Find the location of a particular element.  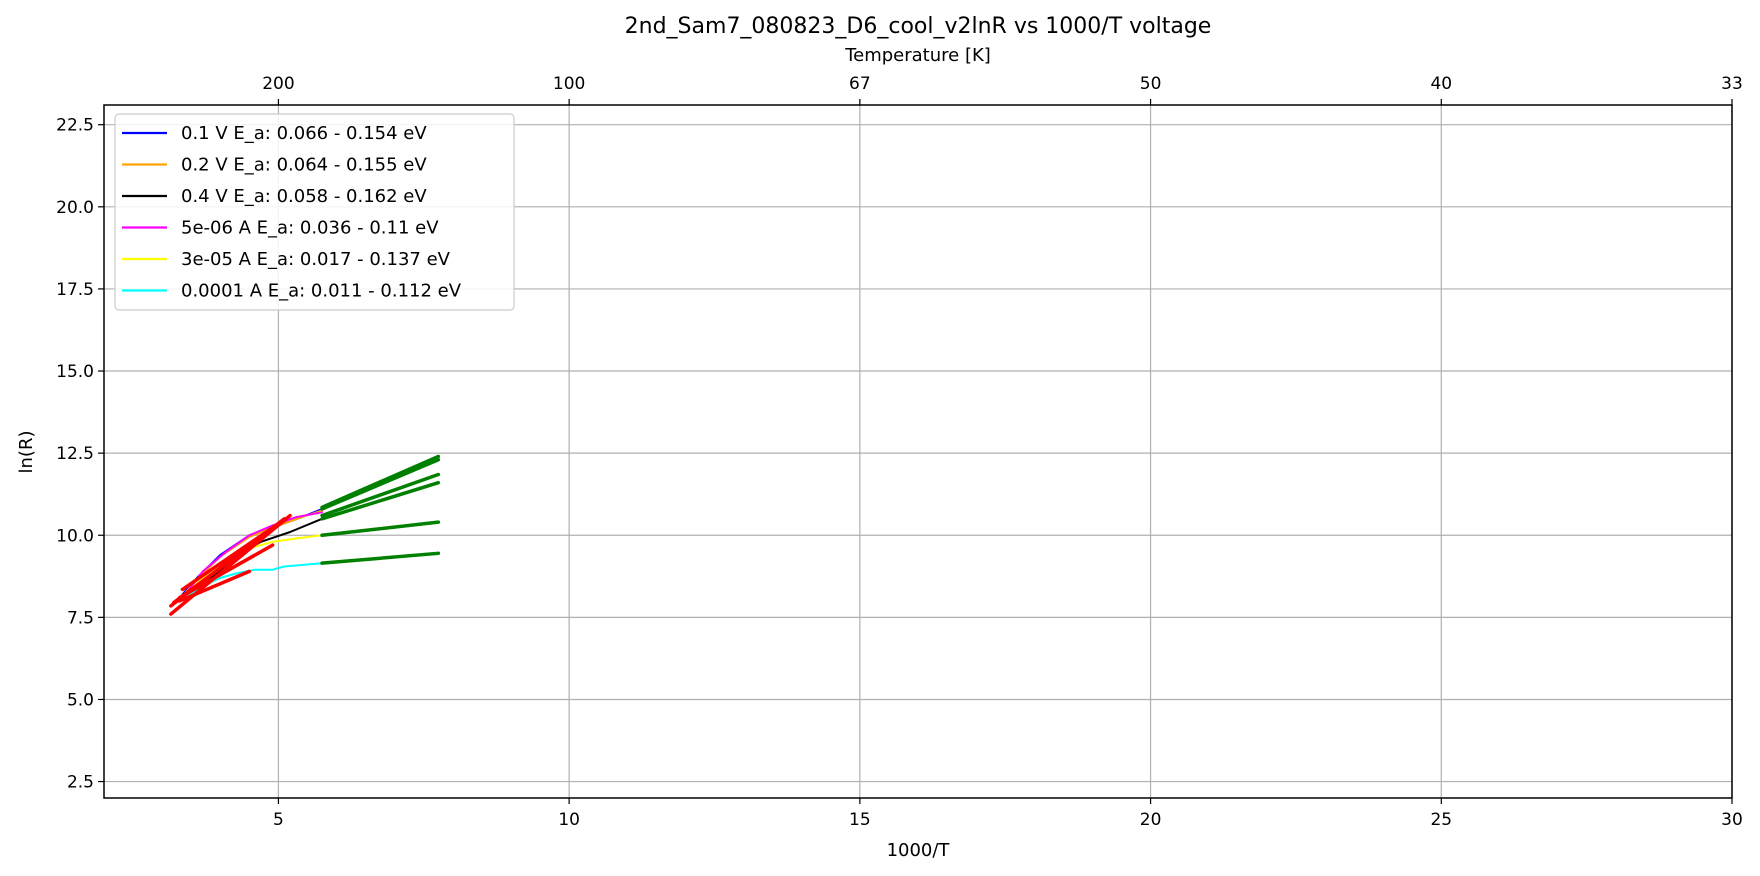

legend-entry-label: 0.4 V E_a: 0.058 - 0.162 eV is located at coordinates (304, 196).